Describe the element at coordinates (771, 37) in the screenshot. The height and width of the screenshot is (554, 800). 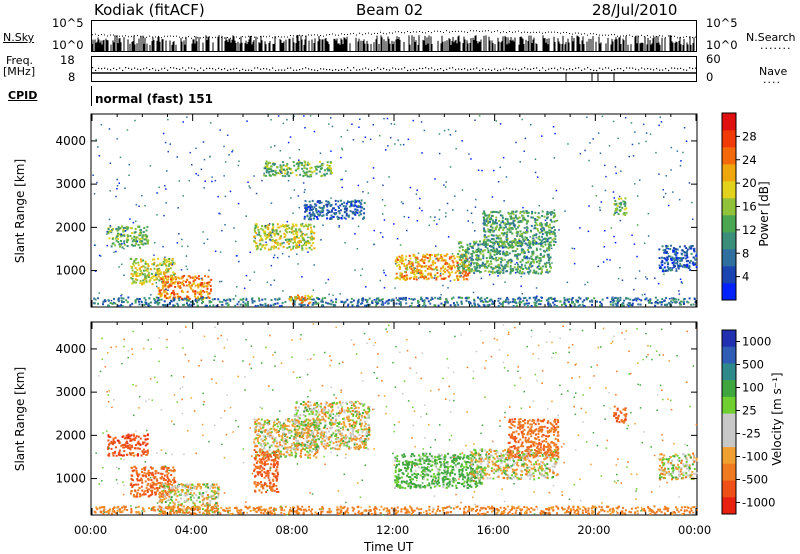
I see `nsearch-label: N.Search` at that location.